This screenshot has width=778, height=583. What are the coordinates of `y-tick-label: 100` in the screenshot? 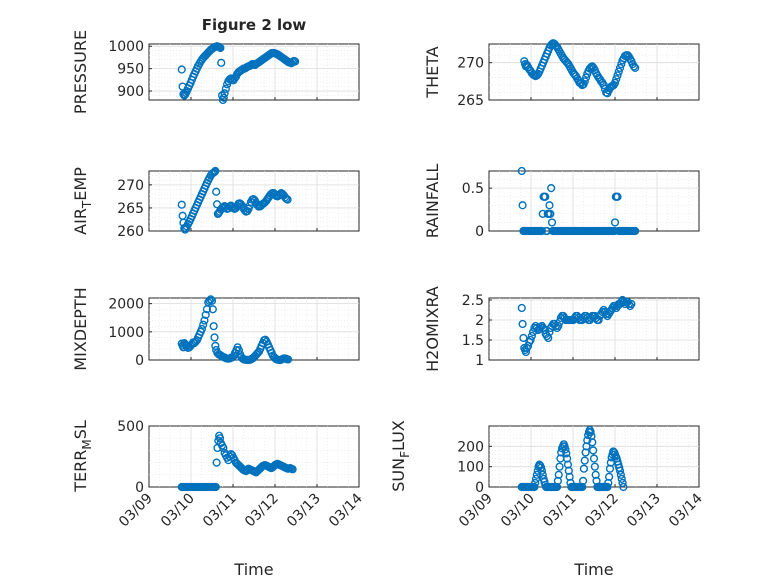 It's located at (470, 468).